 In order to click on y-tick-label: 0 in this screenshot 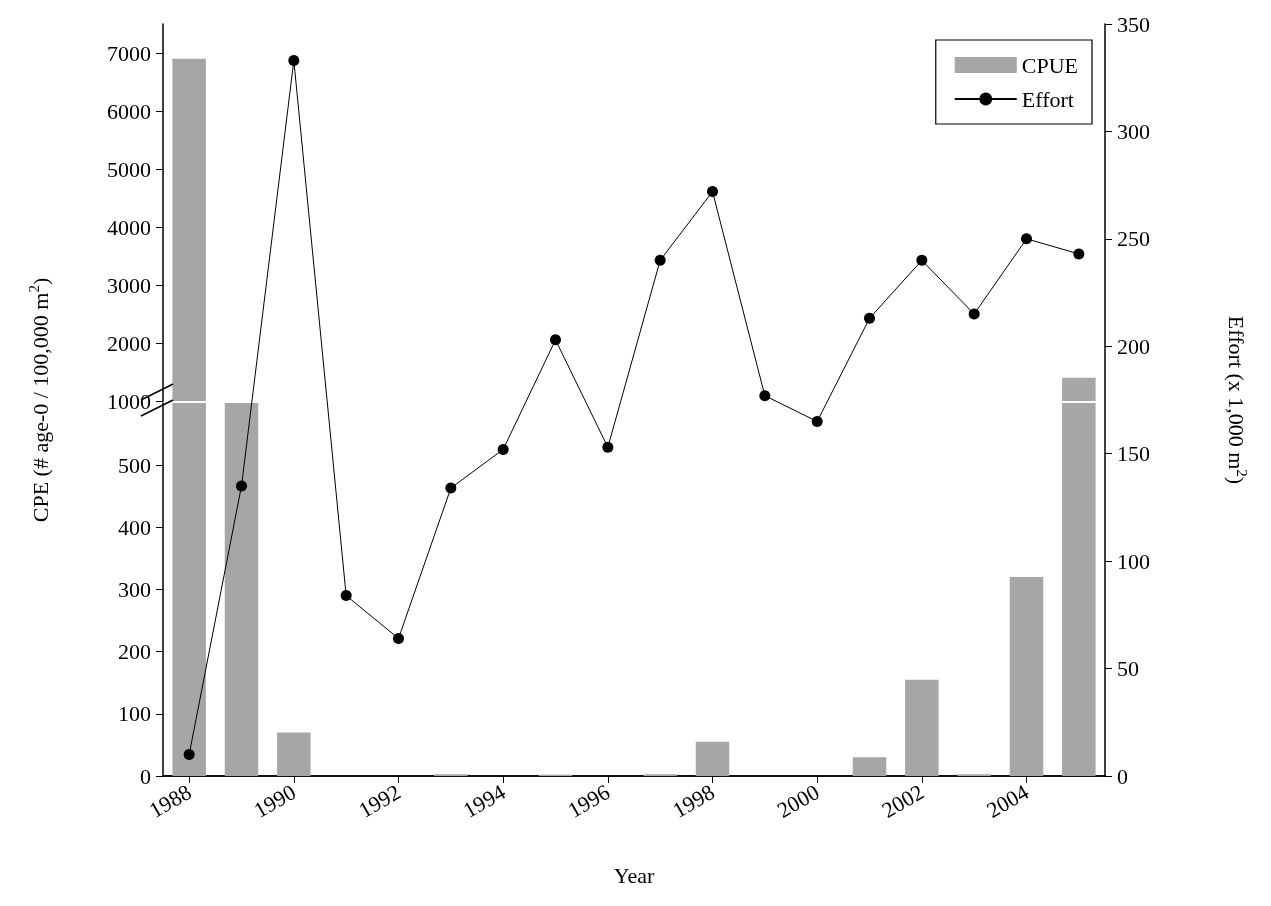, I will do `click(145, 776)`.